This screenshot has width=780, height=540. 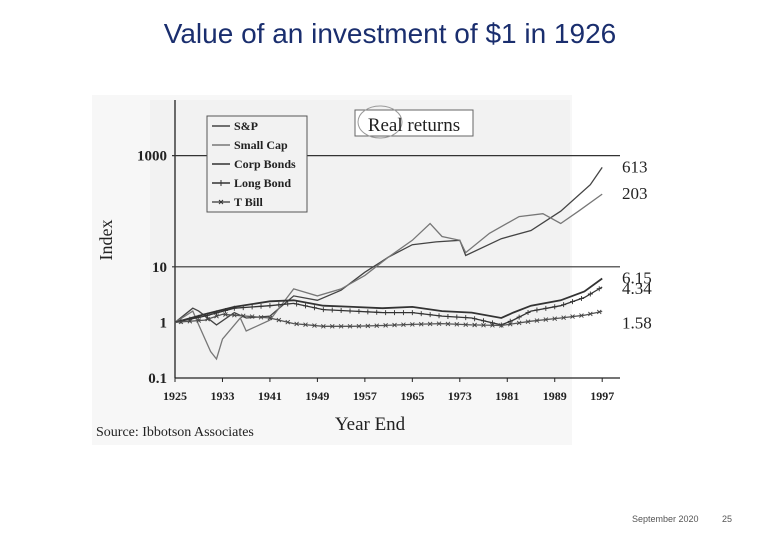 I want to click on footer-date: September 2020, so click(x=665, y=519).